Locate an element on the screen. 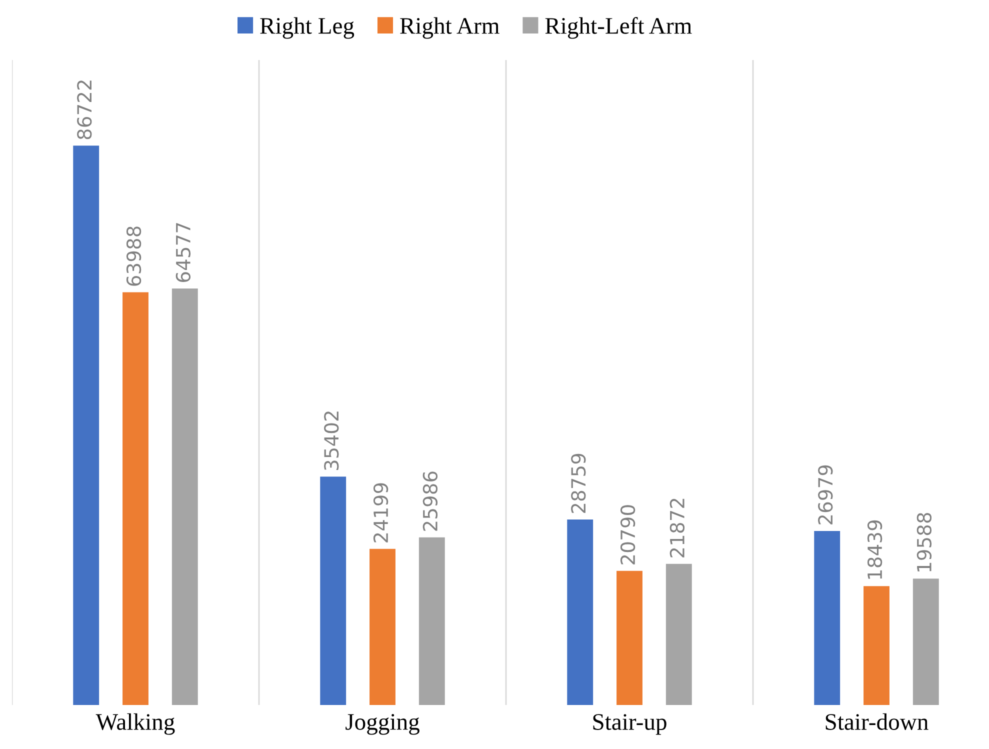  data-label: 63988 is located at coordinates (134, 256).